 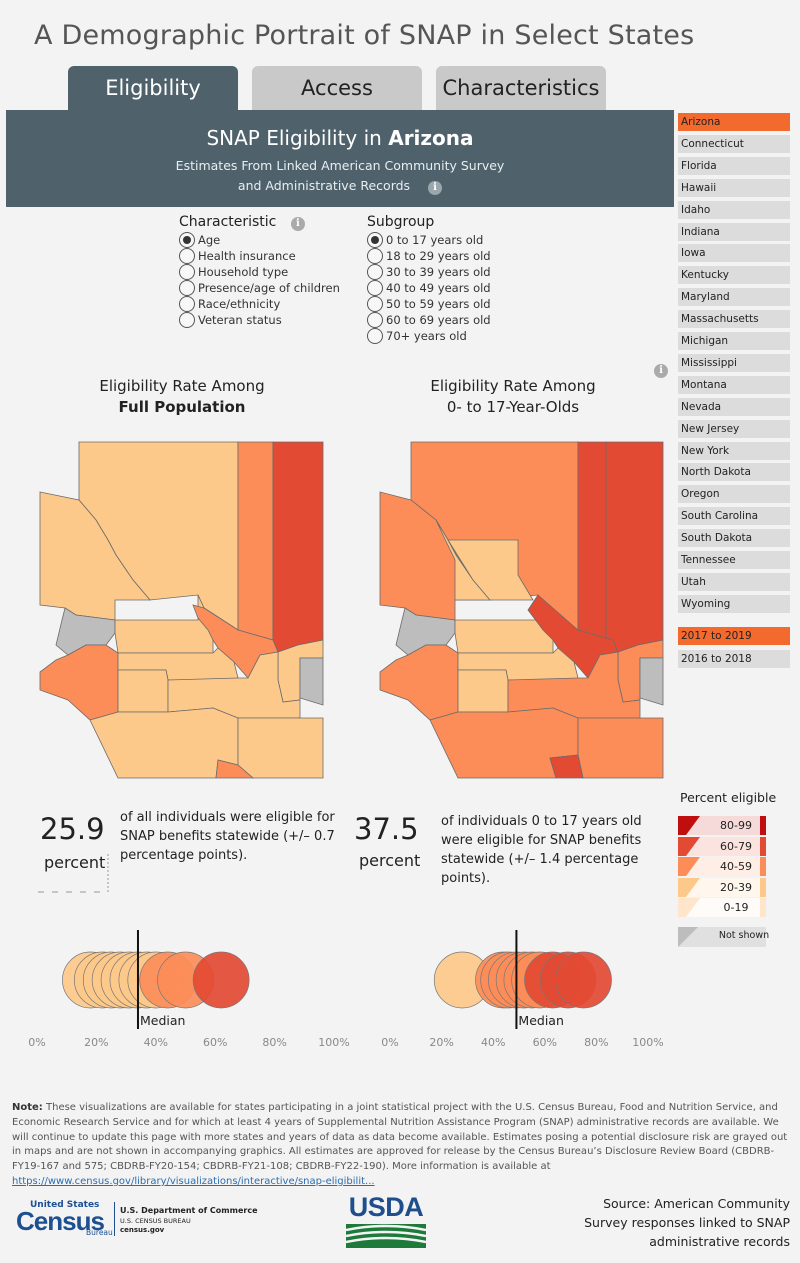 I want to click on state-filter-item: Montana, so click(x=734, y=384).